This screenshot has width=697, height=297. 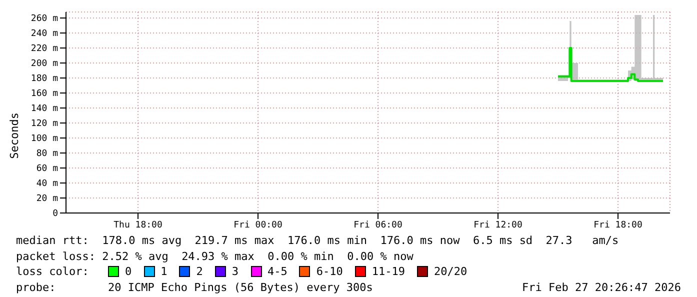 What do you see at coordinates (277, 272) in the screenshot?
I see `text: 4-5` at bounding box center [277, 272].